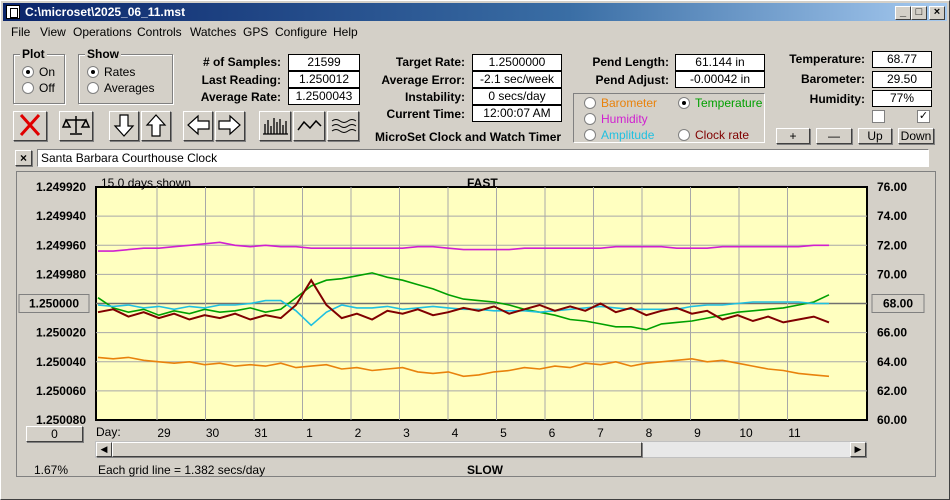 The height and width of the screenshot is (500, 950). Describe the element at coordinates (517, 62) in the screenshot. I see `target-rate-value: 1.2500000` at that location.